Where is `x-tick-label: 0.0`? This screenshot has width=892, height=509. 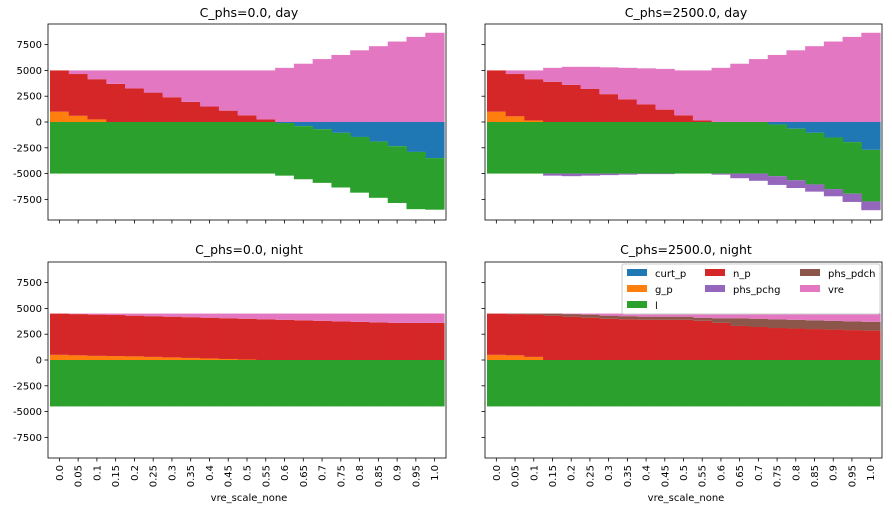
x-tick-label: 0.0 is located at coordinates (497, 473).